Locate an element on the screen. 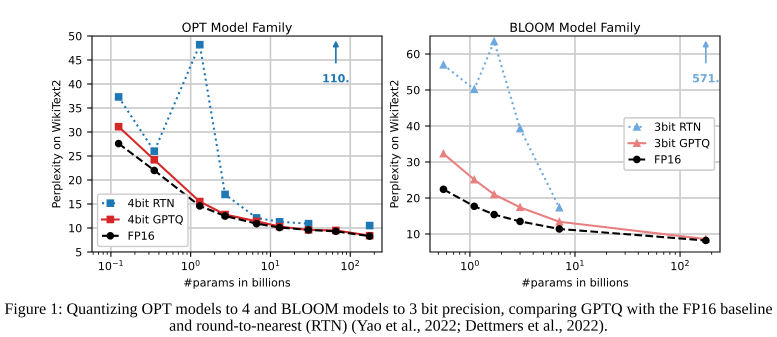 The height and width of the screenshot is (337, 777). legend-label: 4bit GPTQ is located at coordinates (155, 219).